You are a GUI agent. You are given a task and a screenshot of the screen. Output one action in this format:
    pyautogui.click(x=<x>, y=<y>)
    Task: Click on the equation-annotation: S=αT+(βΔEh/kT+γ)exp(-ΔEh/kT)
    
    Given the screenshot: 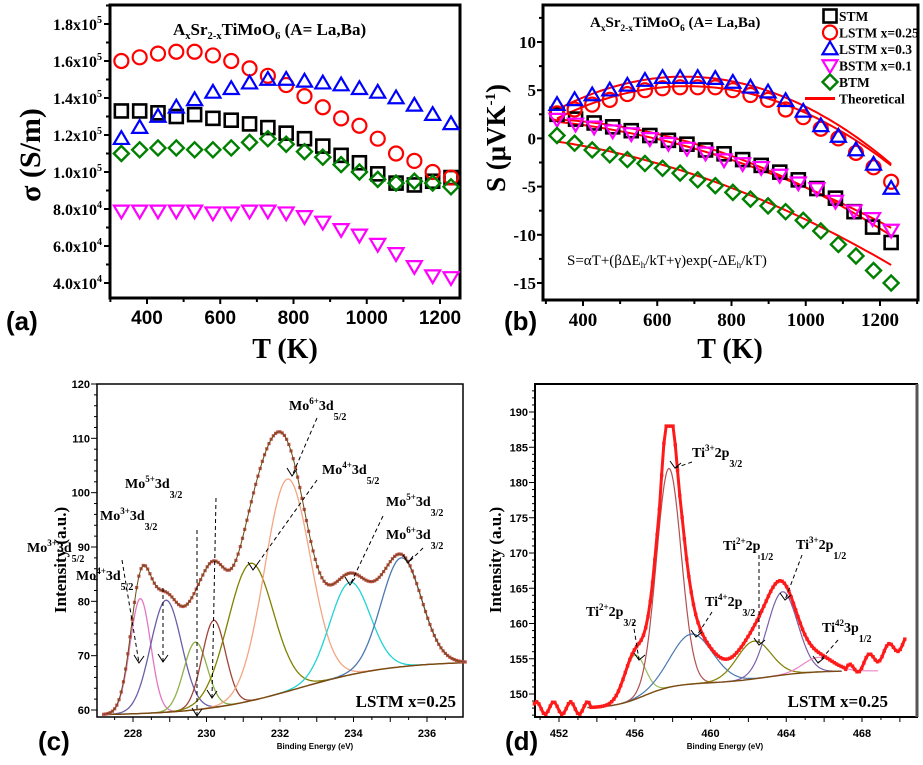 What is the action you would take?
    pyautogui.click(x=667, y=261)
    